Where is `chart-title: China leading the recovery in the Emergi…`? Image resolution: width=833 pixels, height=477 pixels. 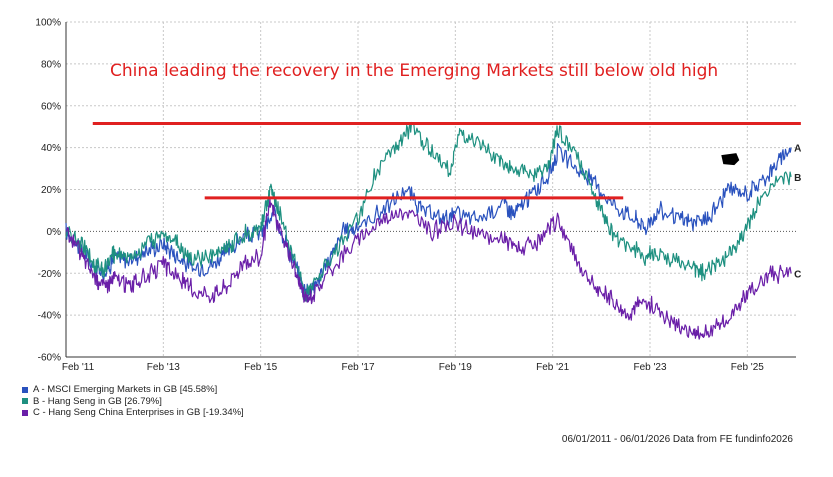
chart-title: China leading the recovery in the Emergi… is located at coordinates (414, 71).